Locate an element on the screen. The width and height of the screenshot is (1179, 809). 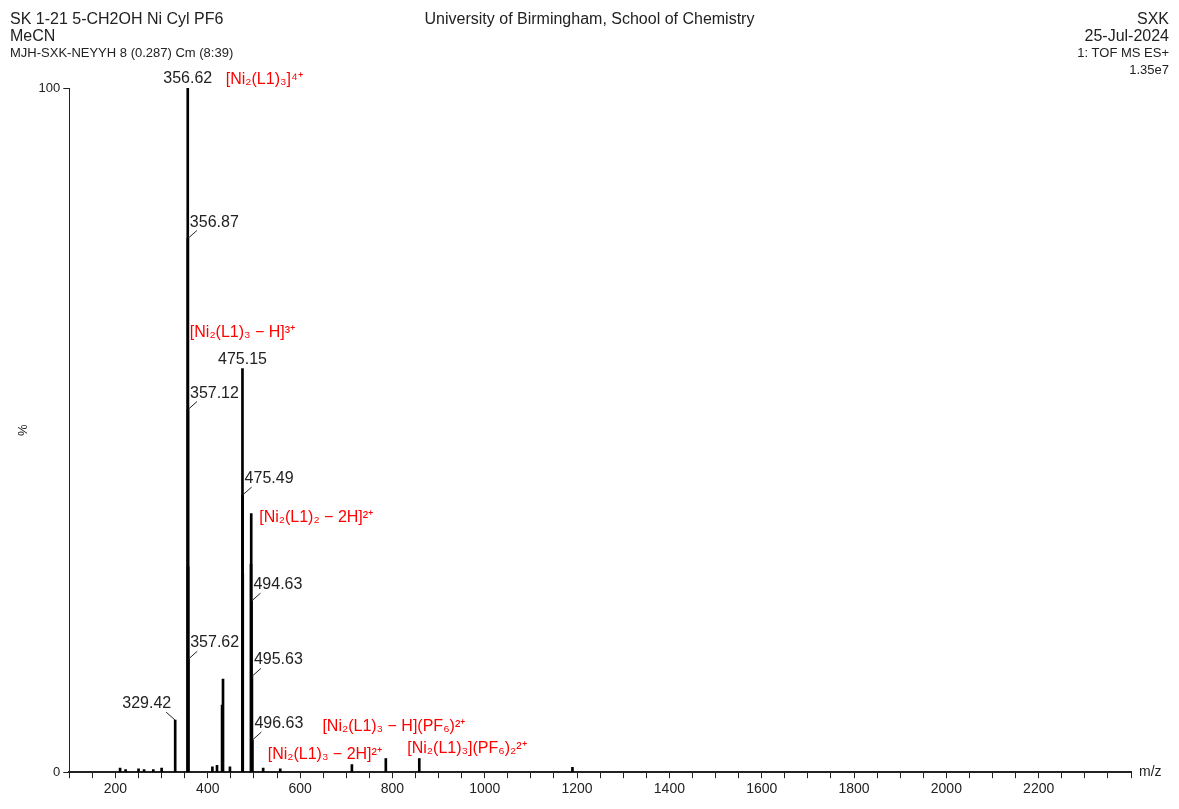
annotation: [Ni₂(L1)₃ − 2H]²⁺ is located at coordinates (324, 753).